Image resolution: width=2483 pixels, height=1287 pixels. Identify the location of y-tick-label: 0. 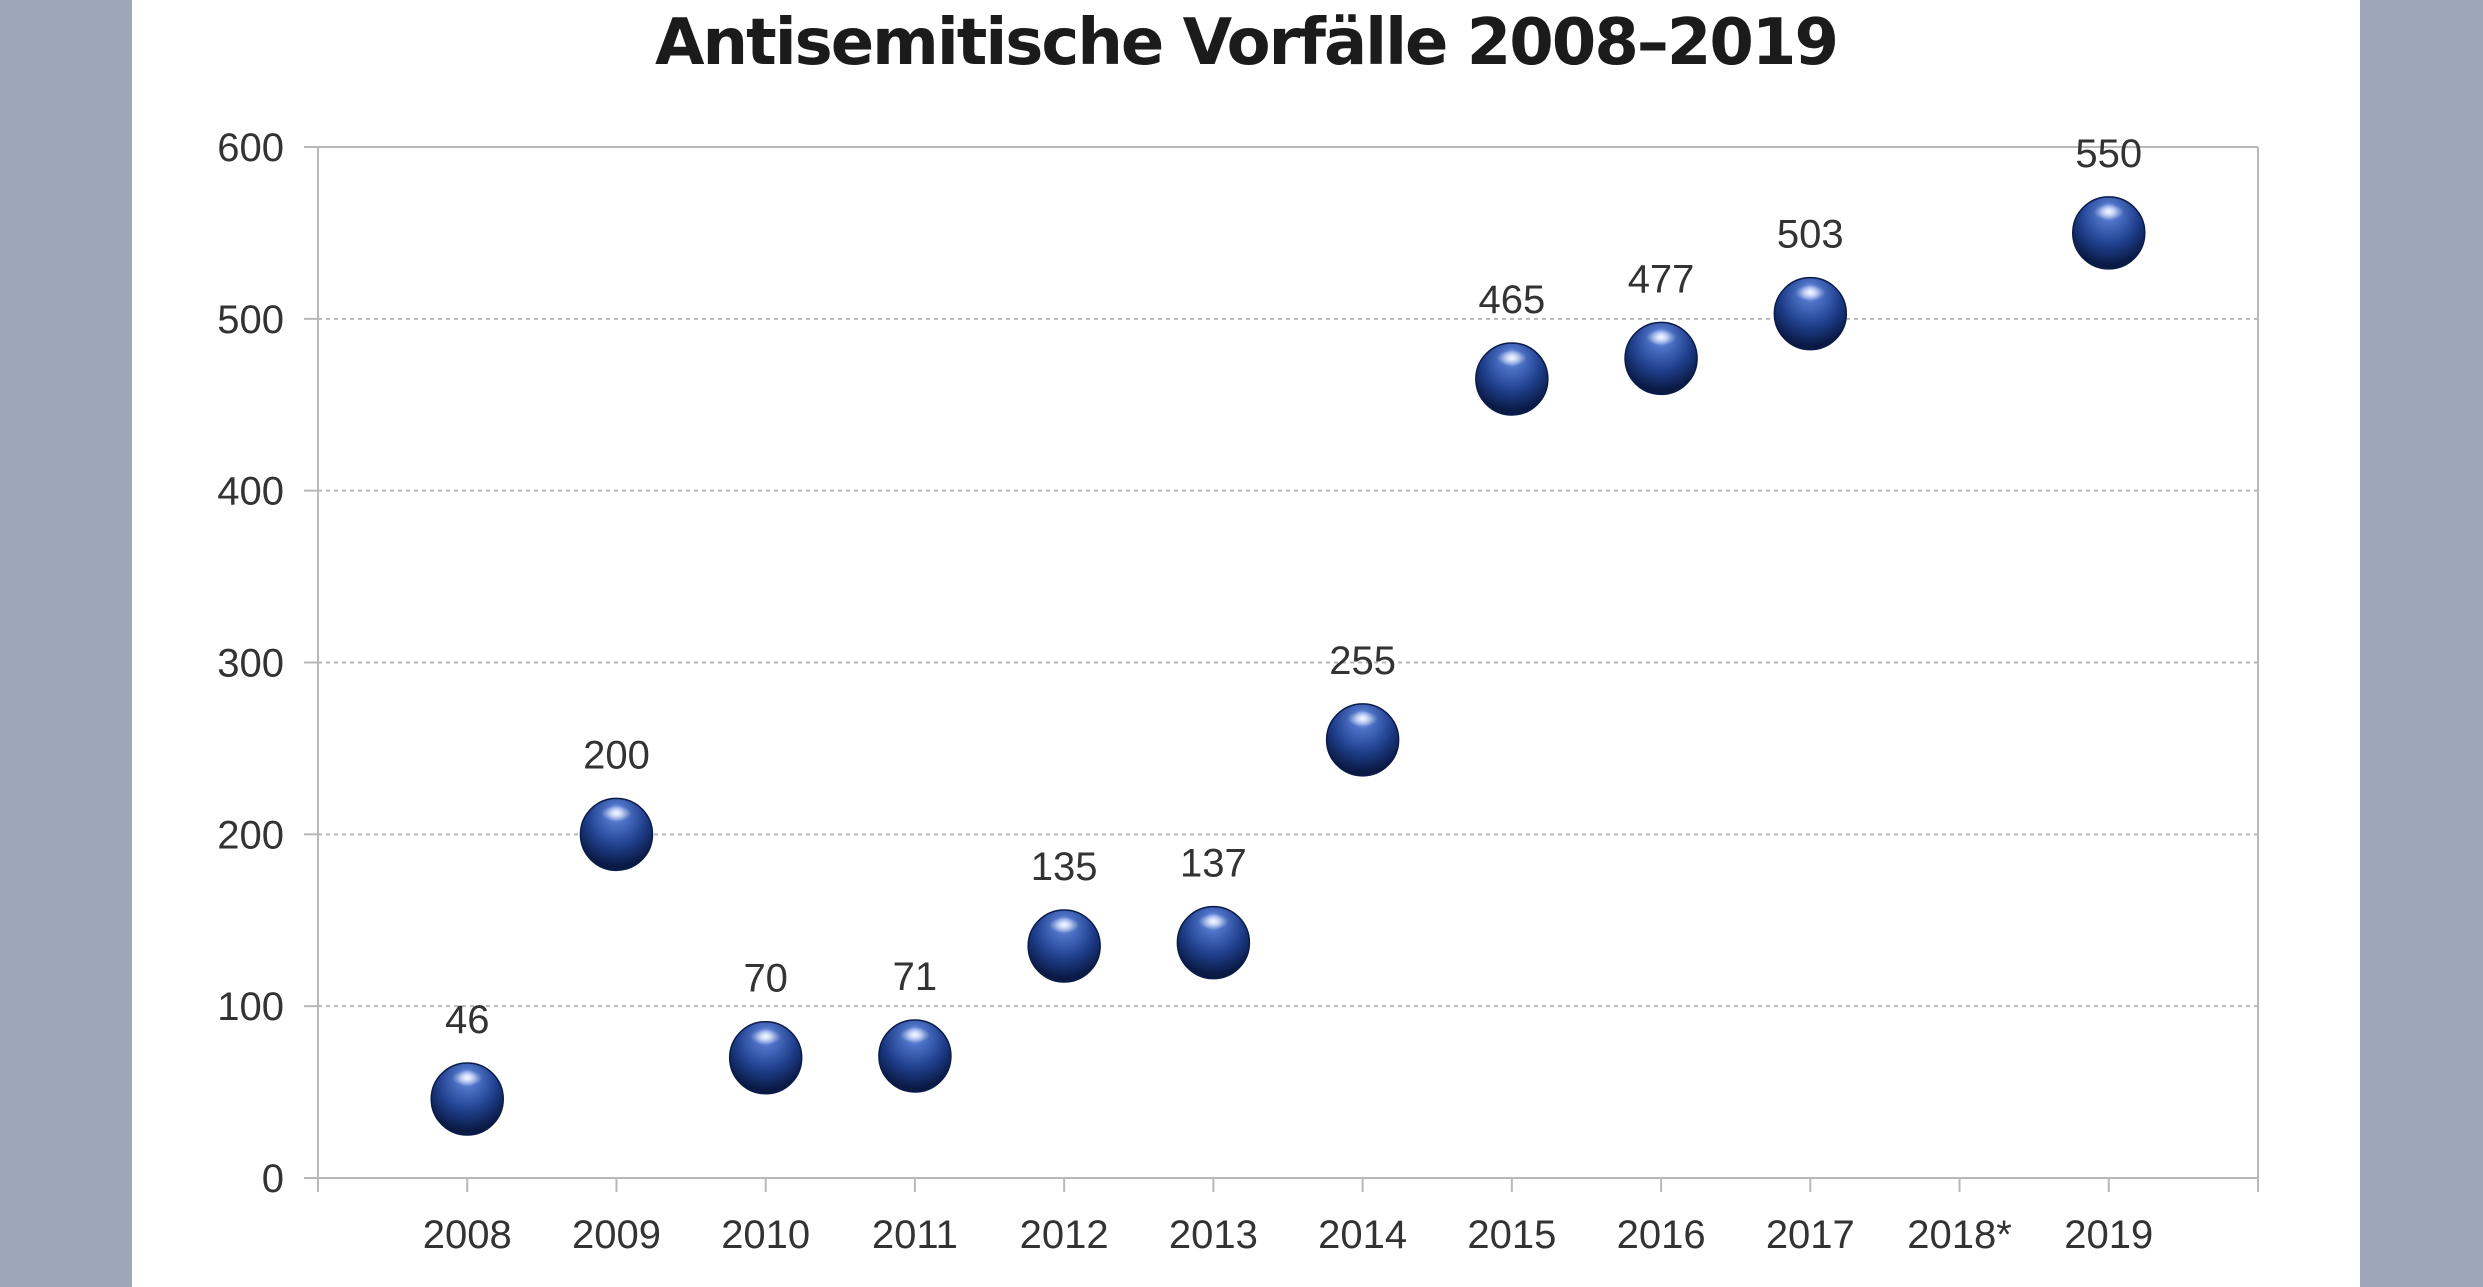
(273, 1179).